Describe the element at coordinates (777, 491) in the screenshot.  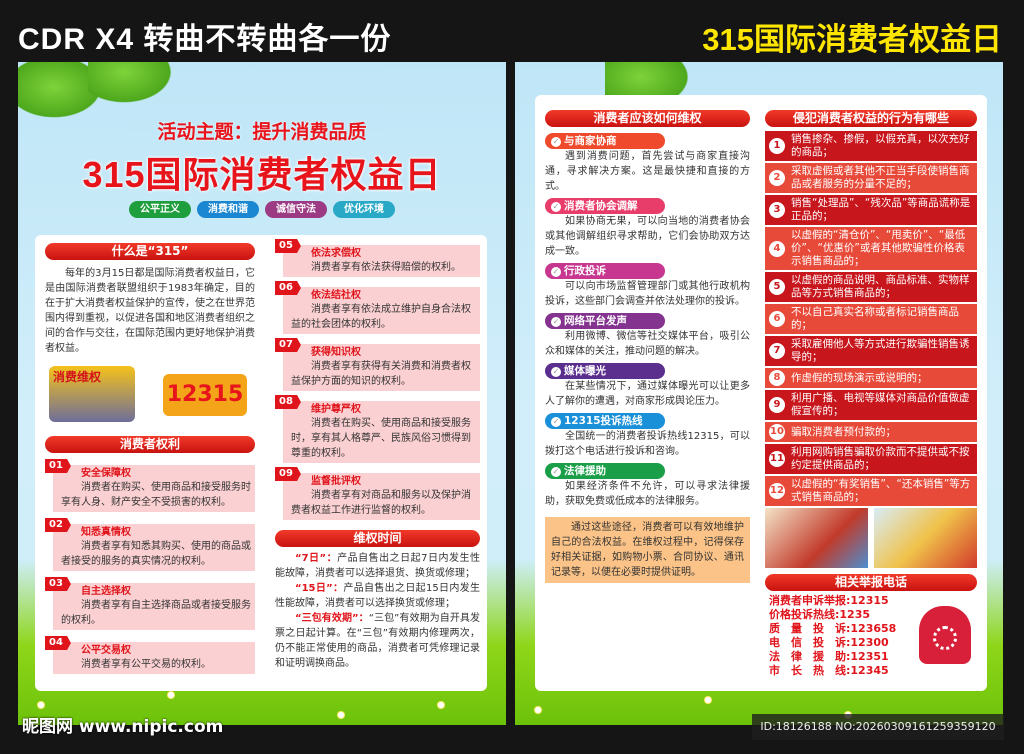
I see `number-circle-icon: 12` at that location.